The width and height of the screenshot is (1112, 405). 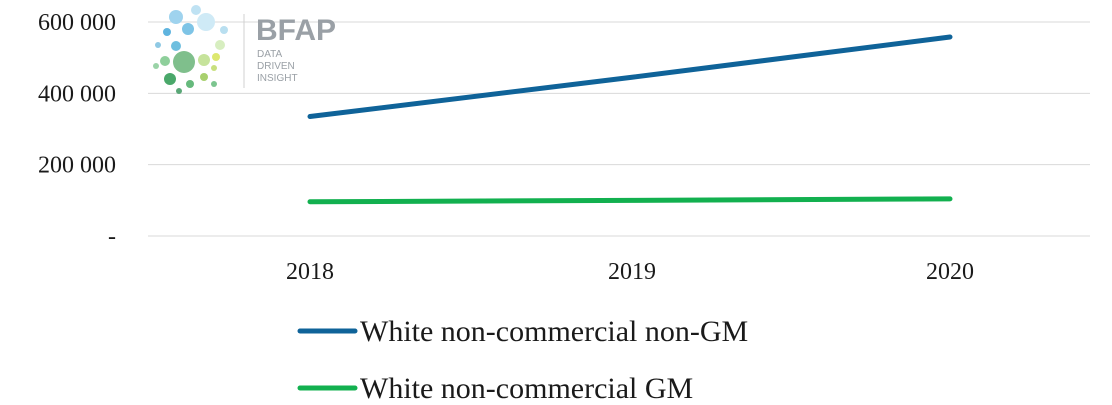 I want to click on legend-label: White non-commercial non-GM, so click(x=554, y=331).